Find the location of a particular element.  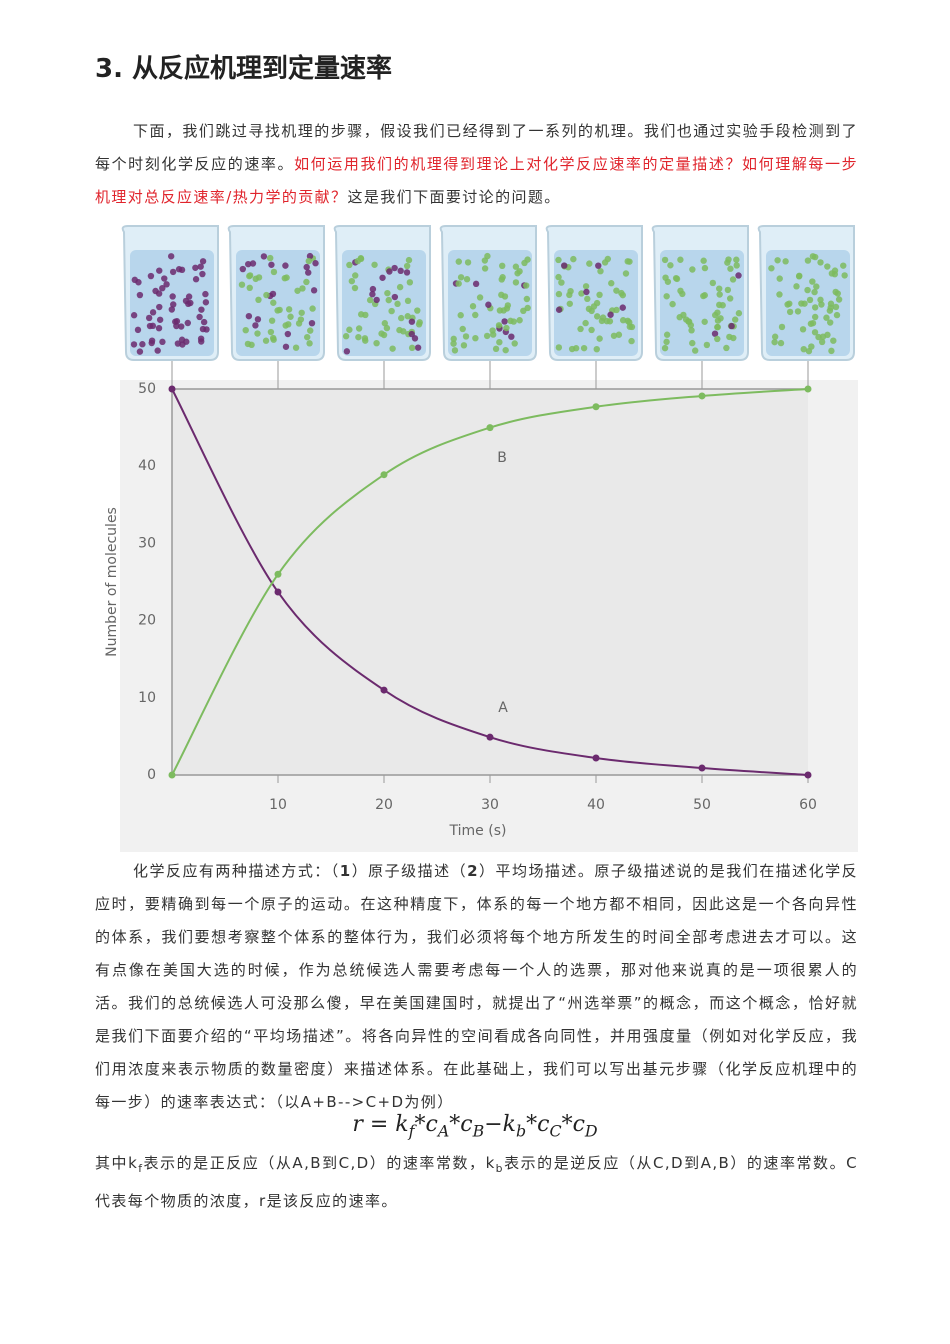

text-run: 1 is located at coordinates (345, 871).